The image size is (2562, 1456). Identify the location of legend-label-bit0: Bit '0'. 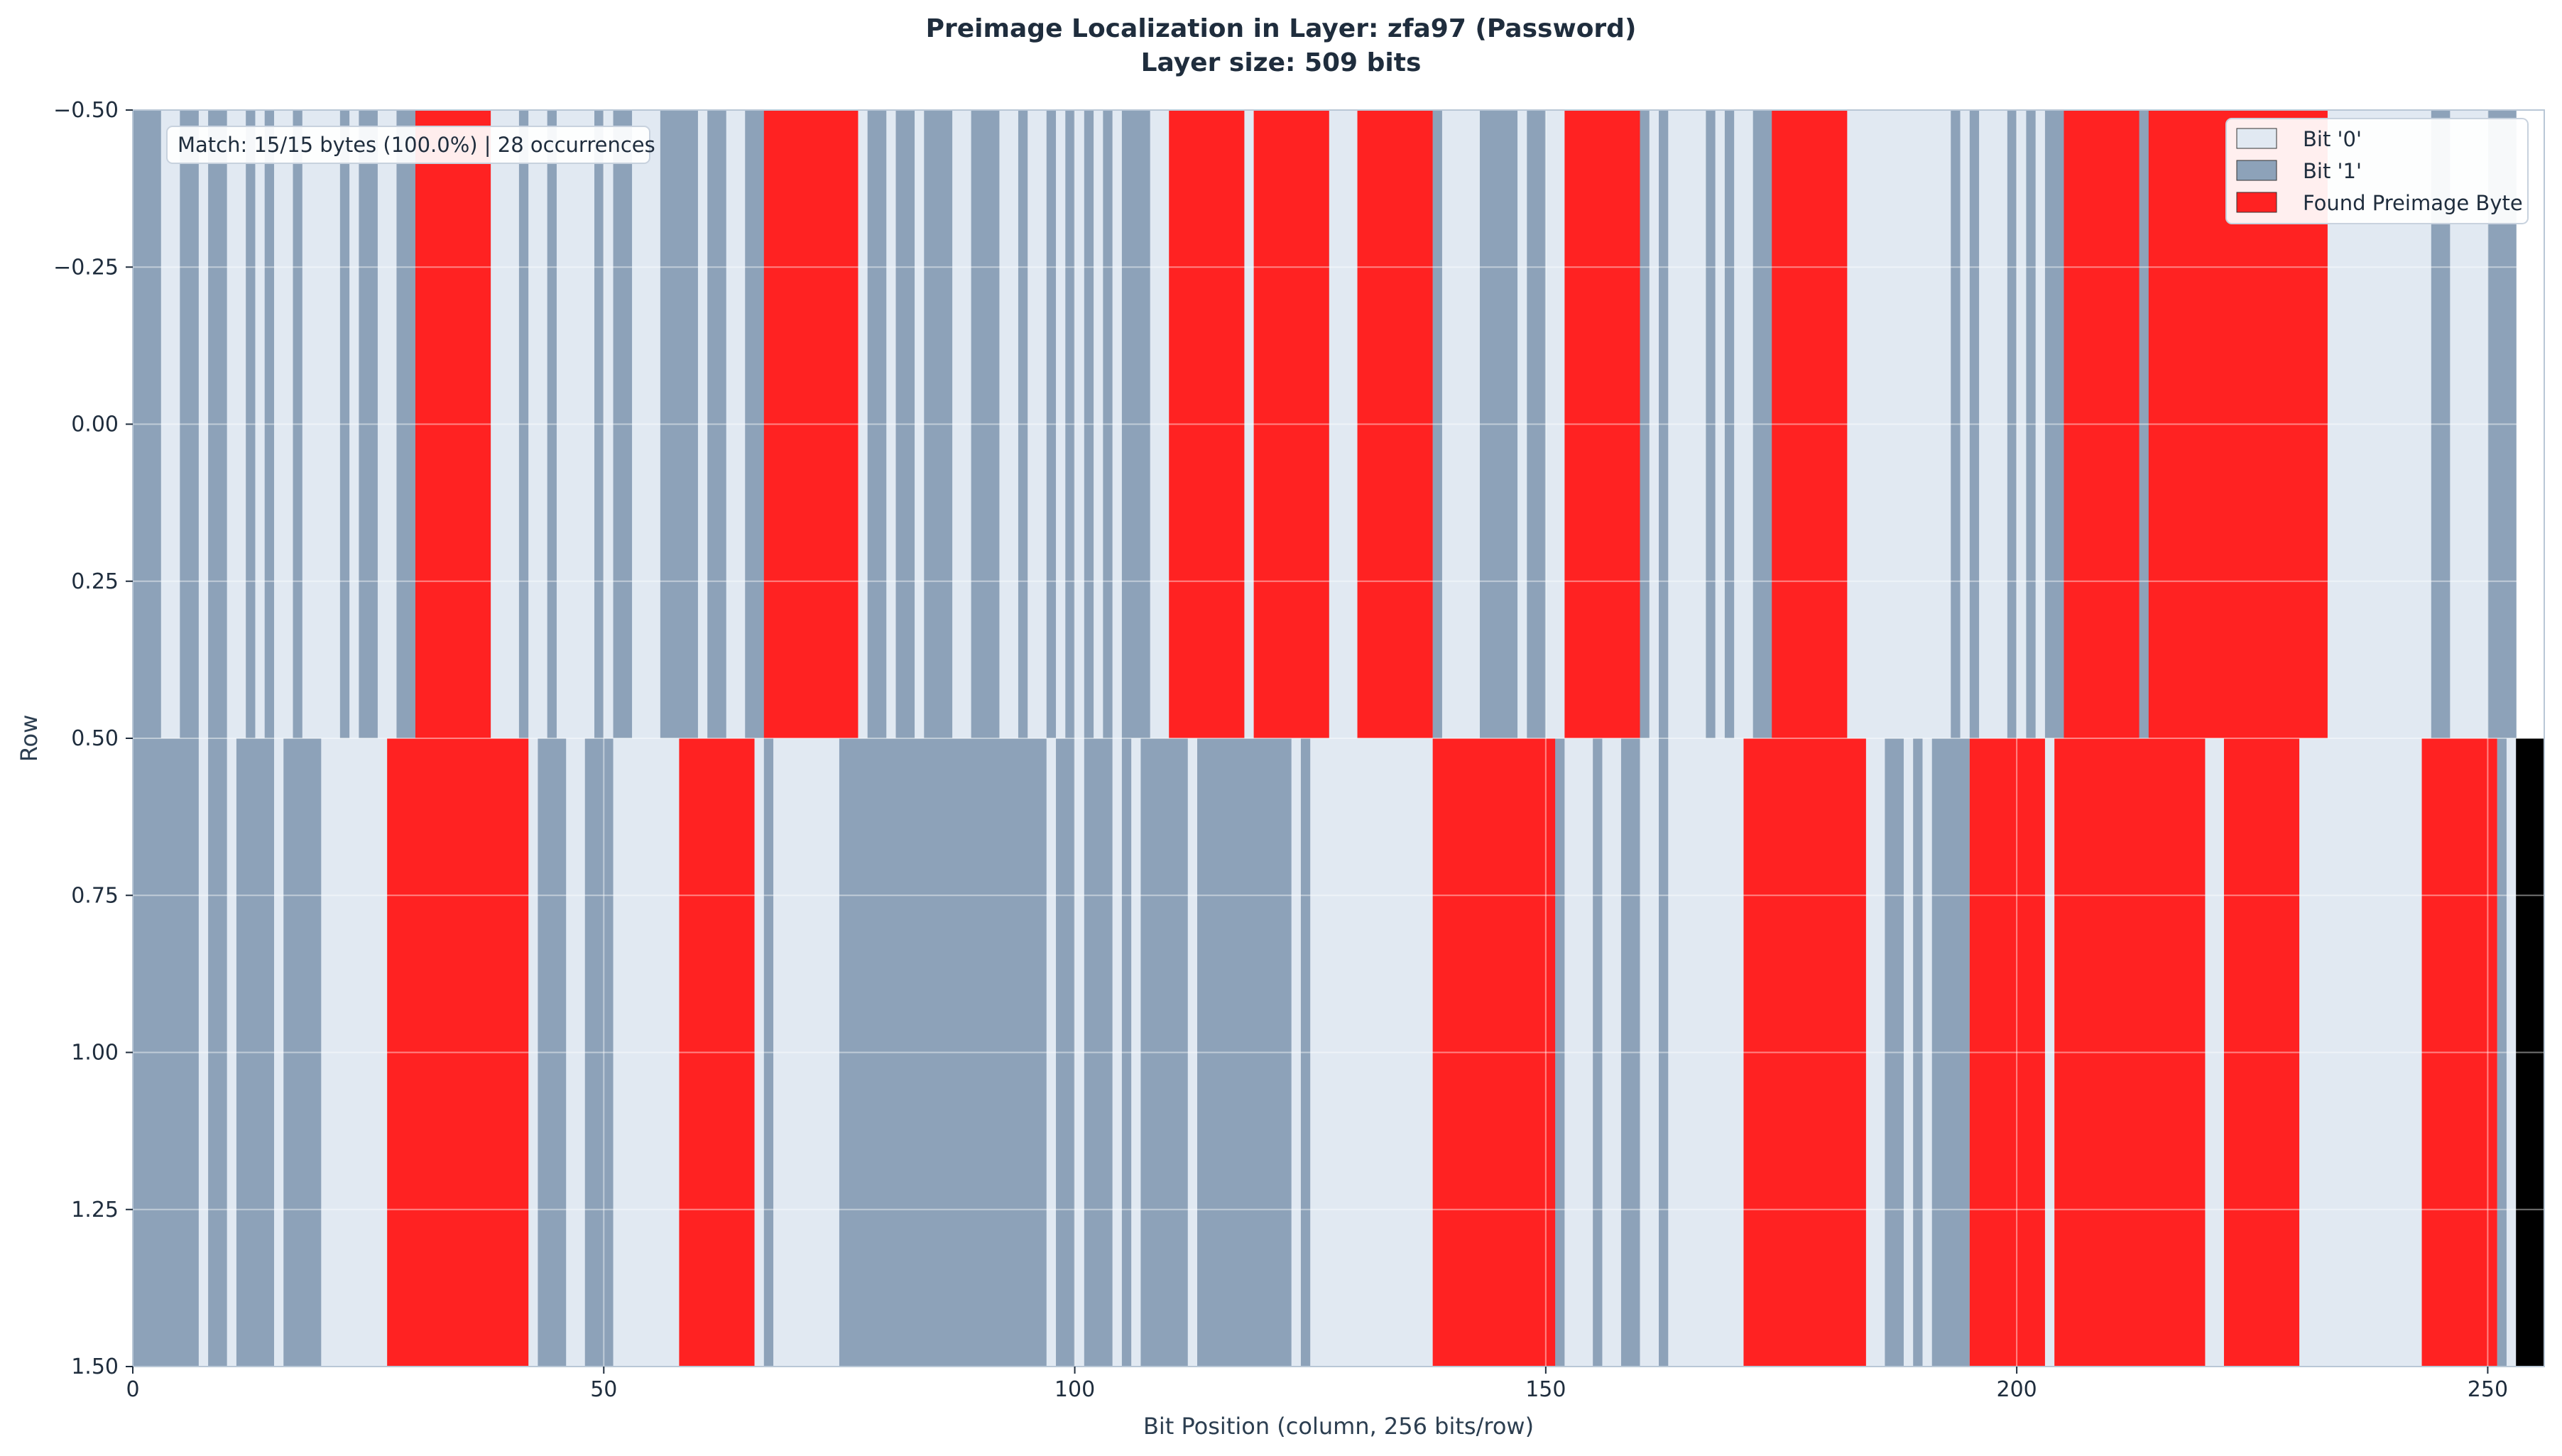
(2332, 139).